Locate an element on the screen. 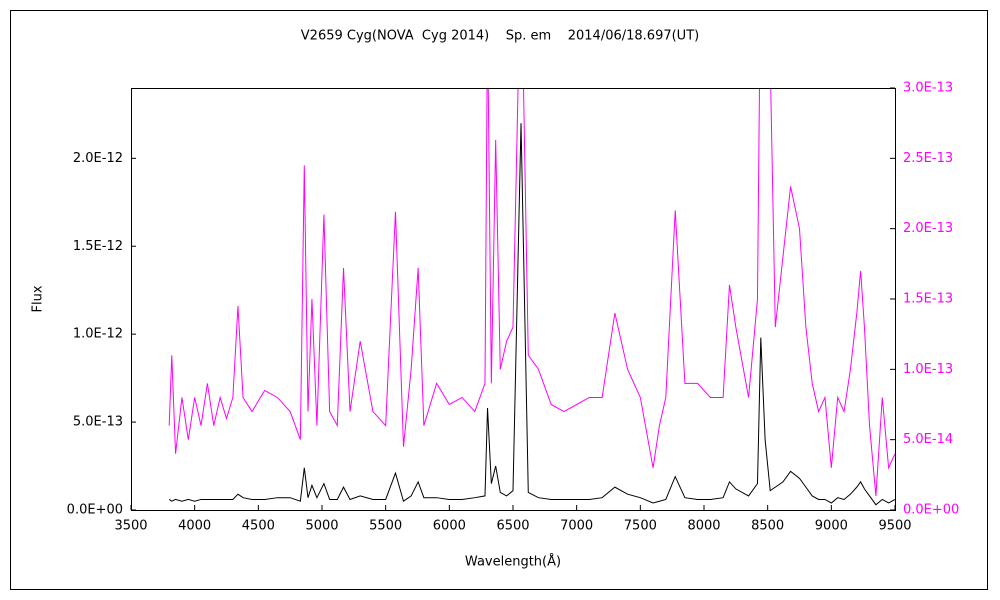  x-tick-label: 8000 is located at coordinates (703, 526).